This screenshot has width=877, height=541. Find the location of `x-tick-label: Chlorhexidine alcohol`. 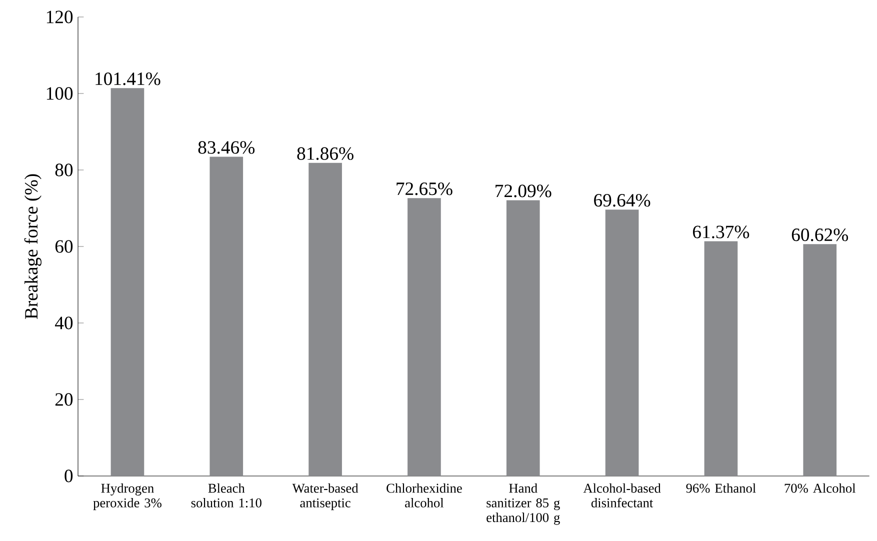

x-tick-label: Chlorhexidine alcohol is located at coordinates (424, 495).